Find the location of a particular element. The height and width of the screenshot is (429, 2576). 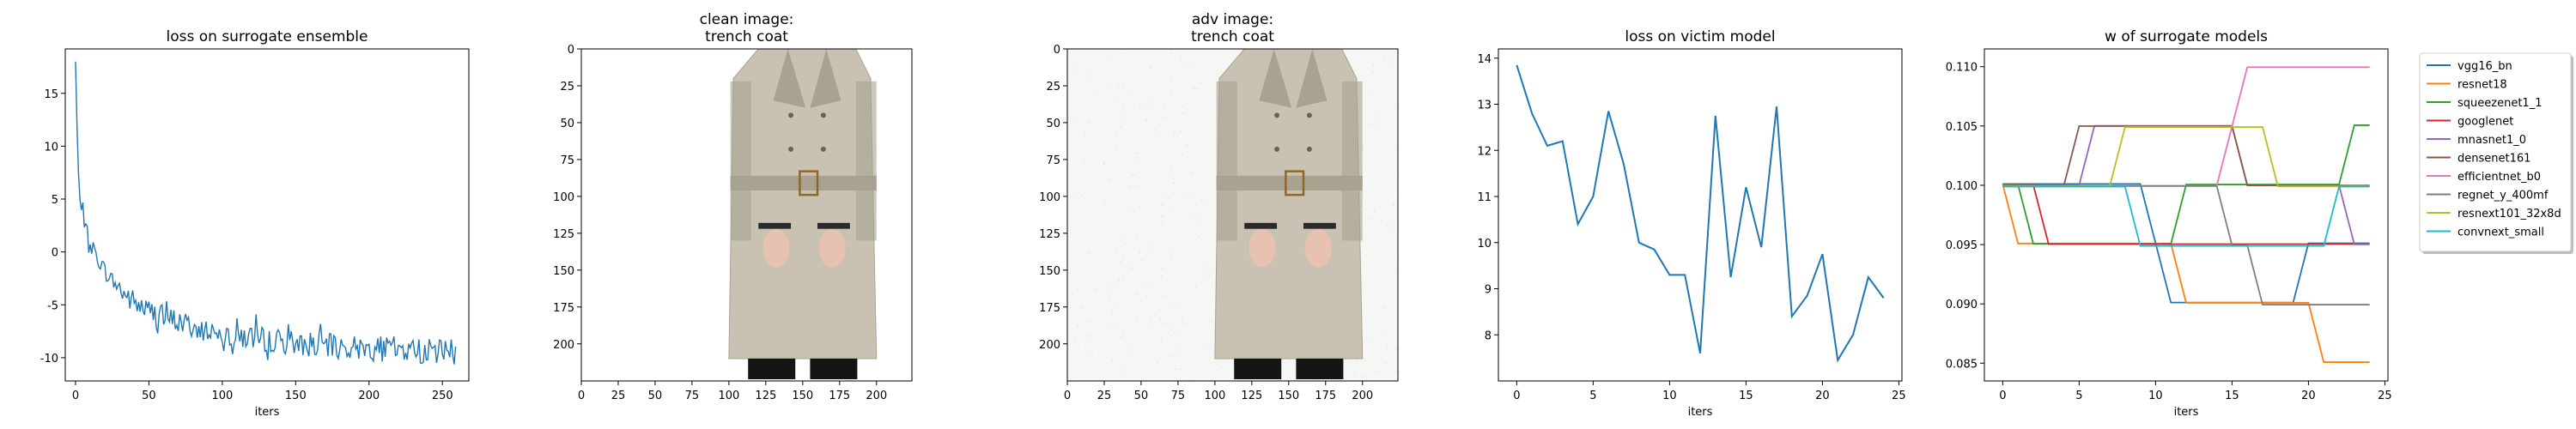

legend-label: resnext101_32x8d is located at coordinates (2509, 214).